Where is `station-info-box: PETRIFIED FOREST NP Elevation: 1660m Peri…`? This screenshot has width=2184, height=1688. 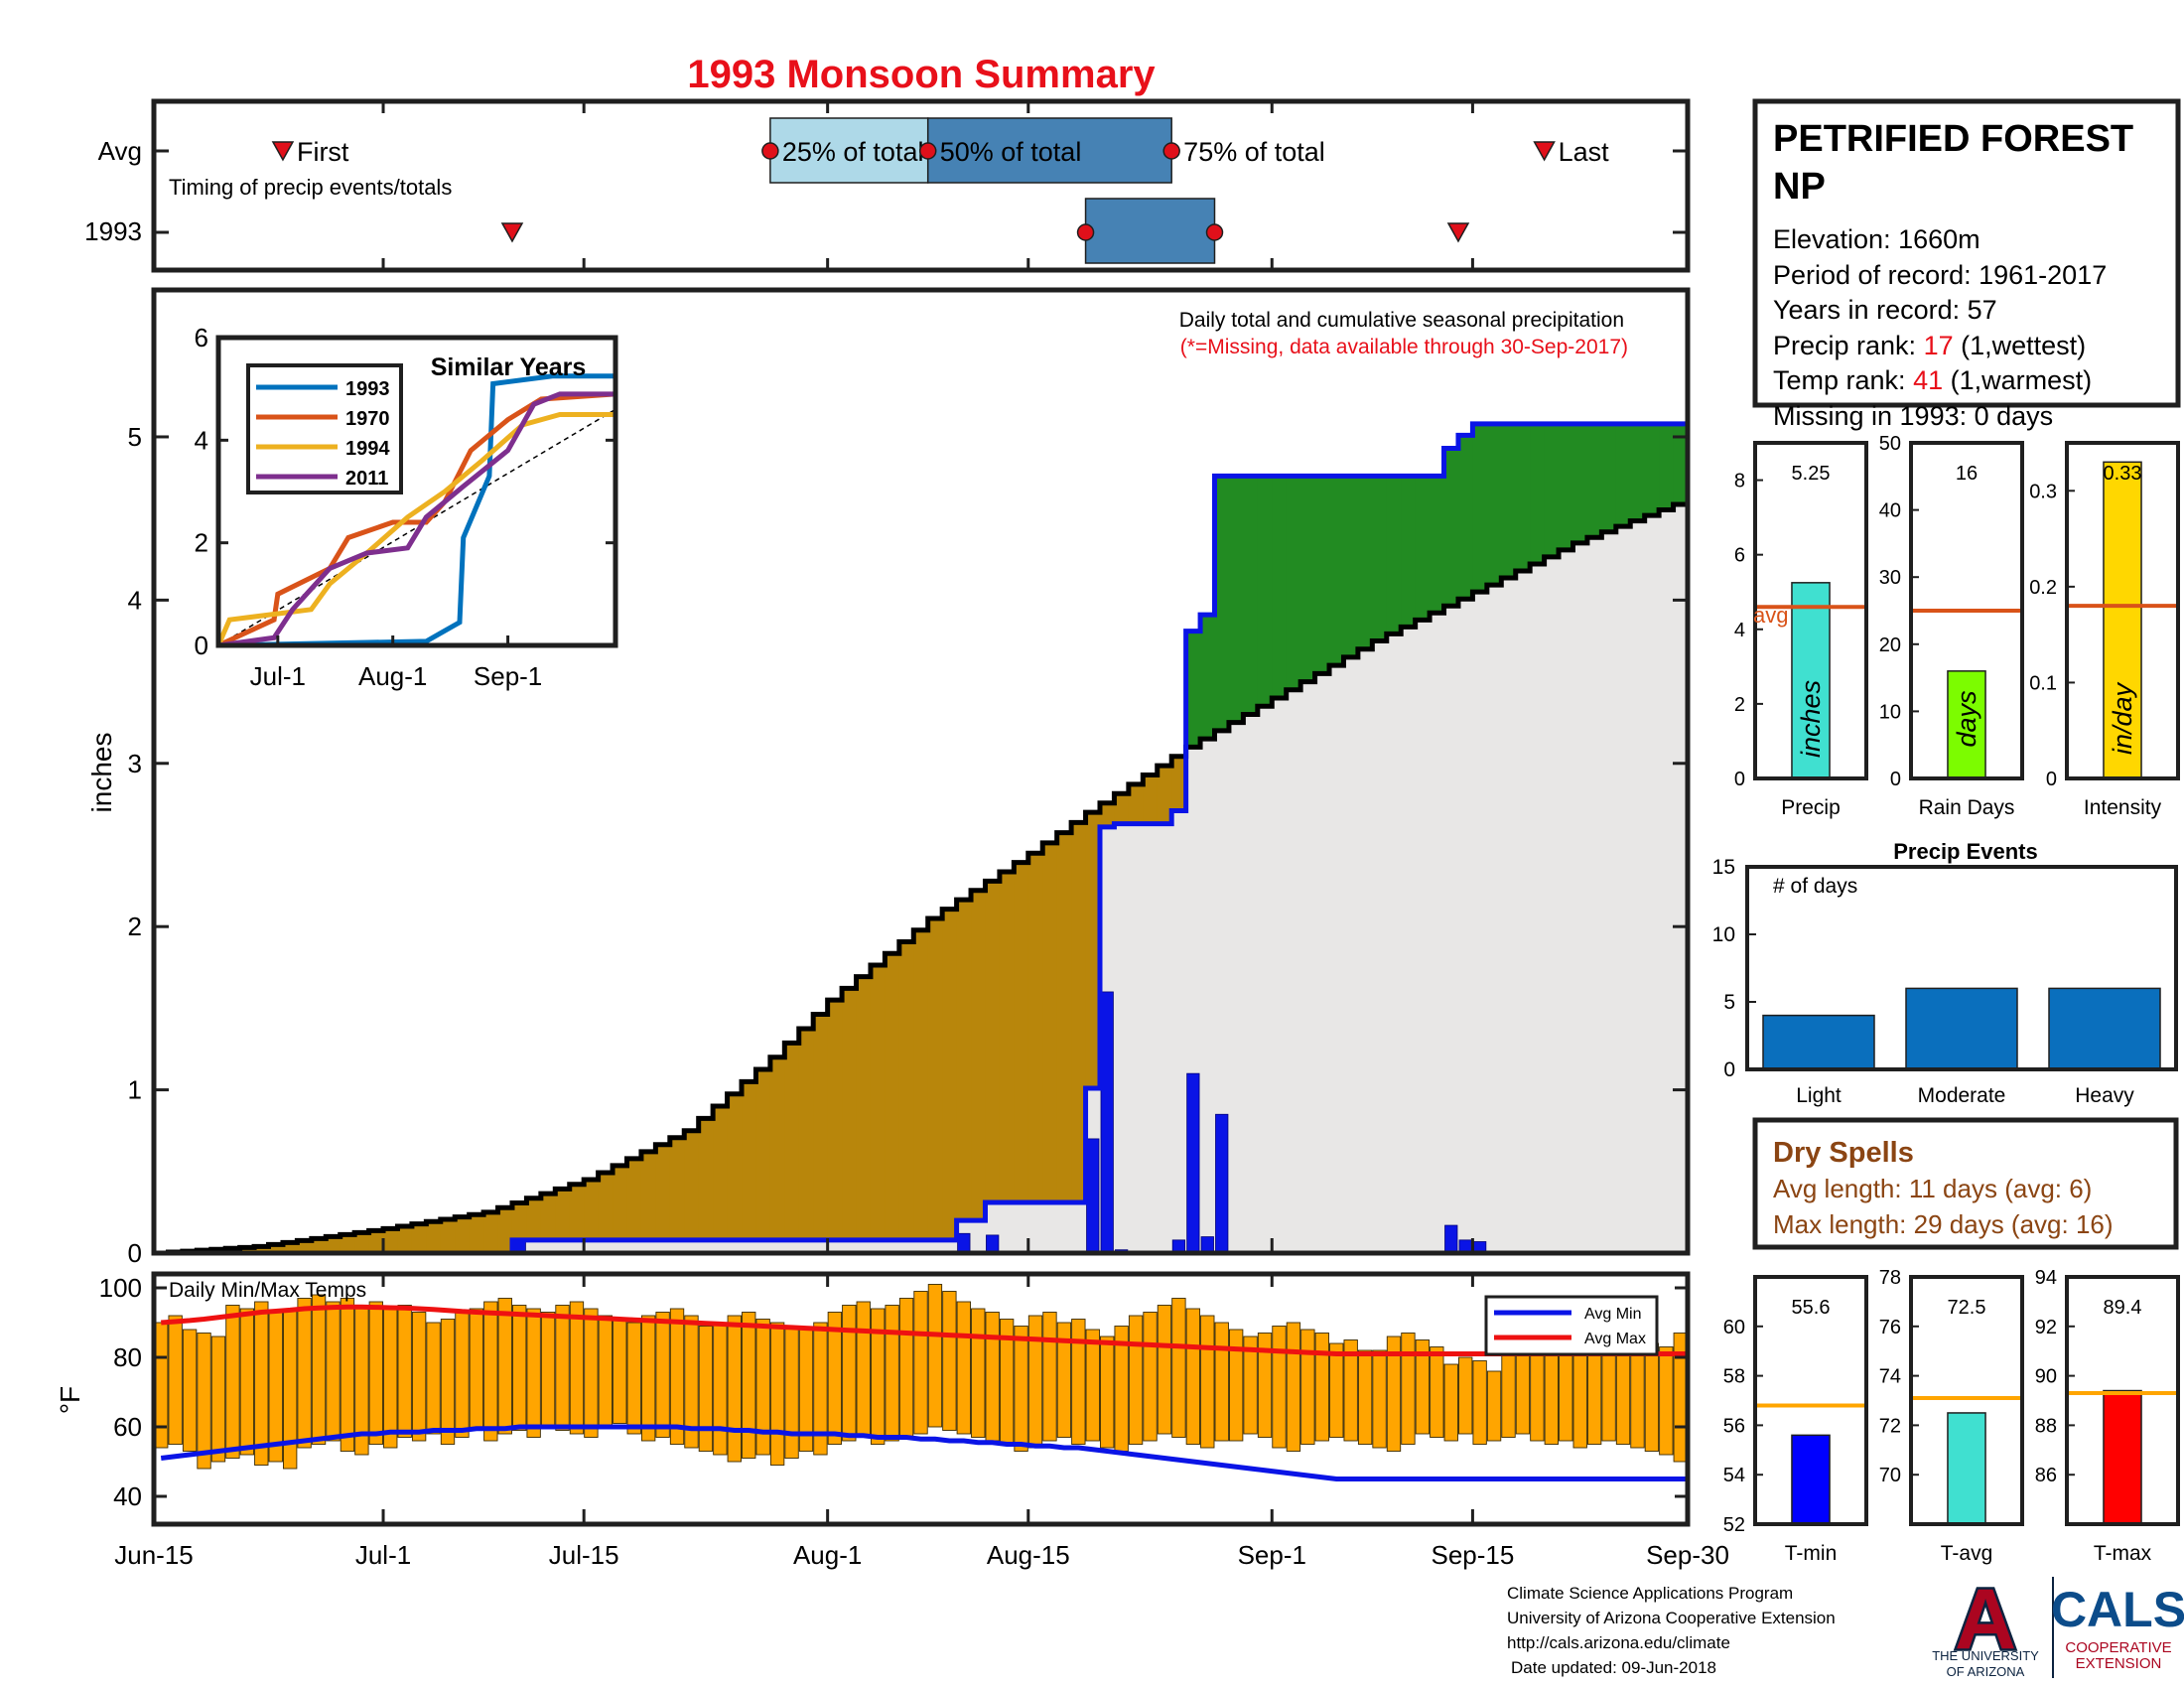
station-info-box: PETRIFIED FOREST NP Elevation: 1660m Peri… is located at coordinates (1966, 264).